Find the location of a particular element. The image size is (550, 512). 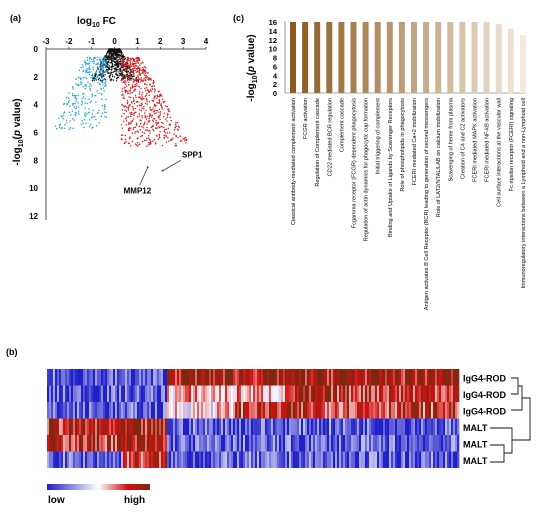

bar is located at coordinates (522, 64).